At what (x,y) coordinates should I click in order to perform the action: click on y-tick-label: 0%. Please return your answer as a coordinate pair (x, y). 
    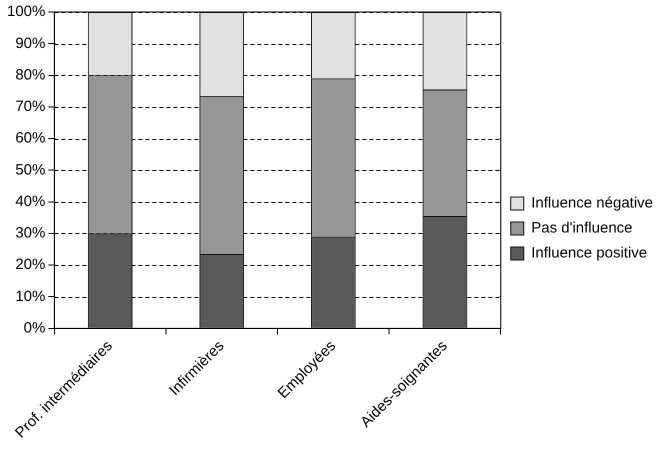
    Looking at the image, I should click on (35, 327).